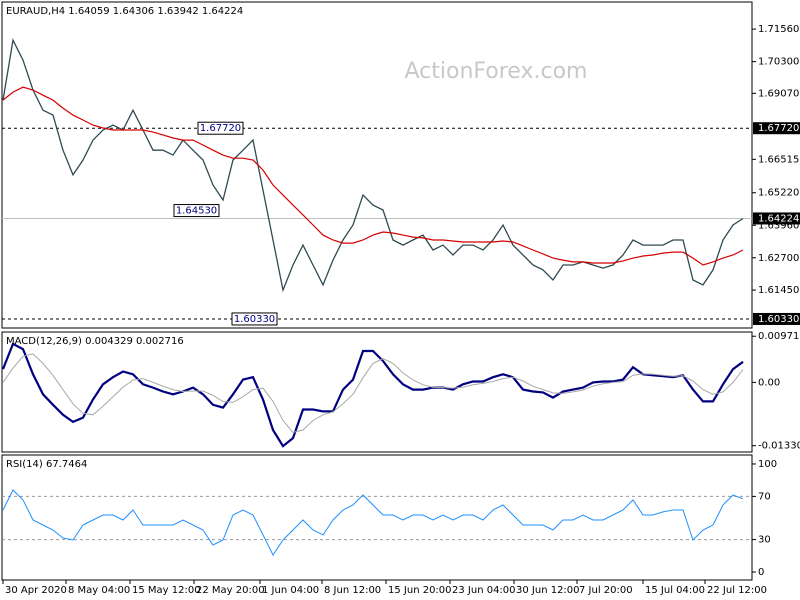 This screenshot has height=600, width=800. I want to click on x-tick-label: 8 May 04:00, so click(99, 590).